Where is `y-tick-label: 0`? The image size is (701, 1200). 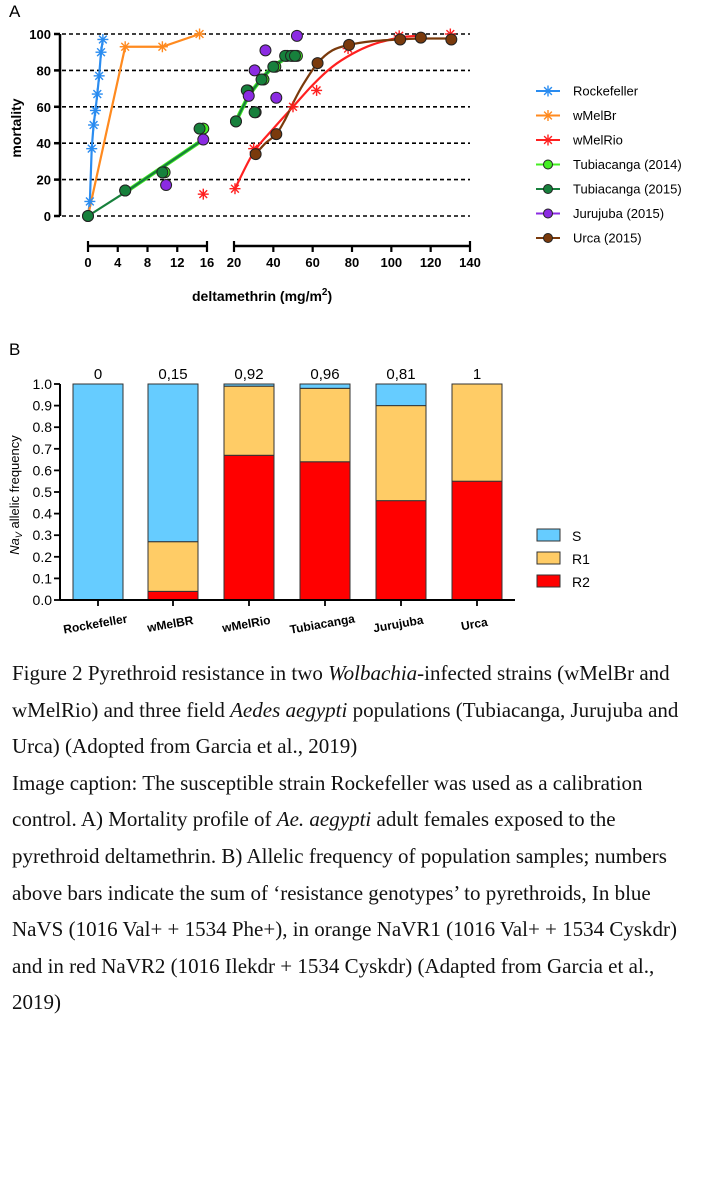
y-tick-label: 0 is located at coordinates (47, 216).